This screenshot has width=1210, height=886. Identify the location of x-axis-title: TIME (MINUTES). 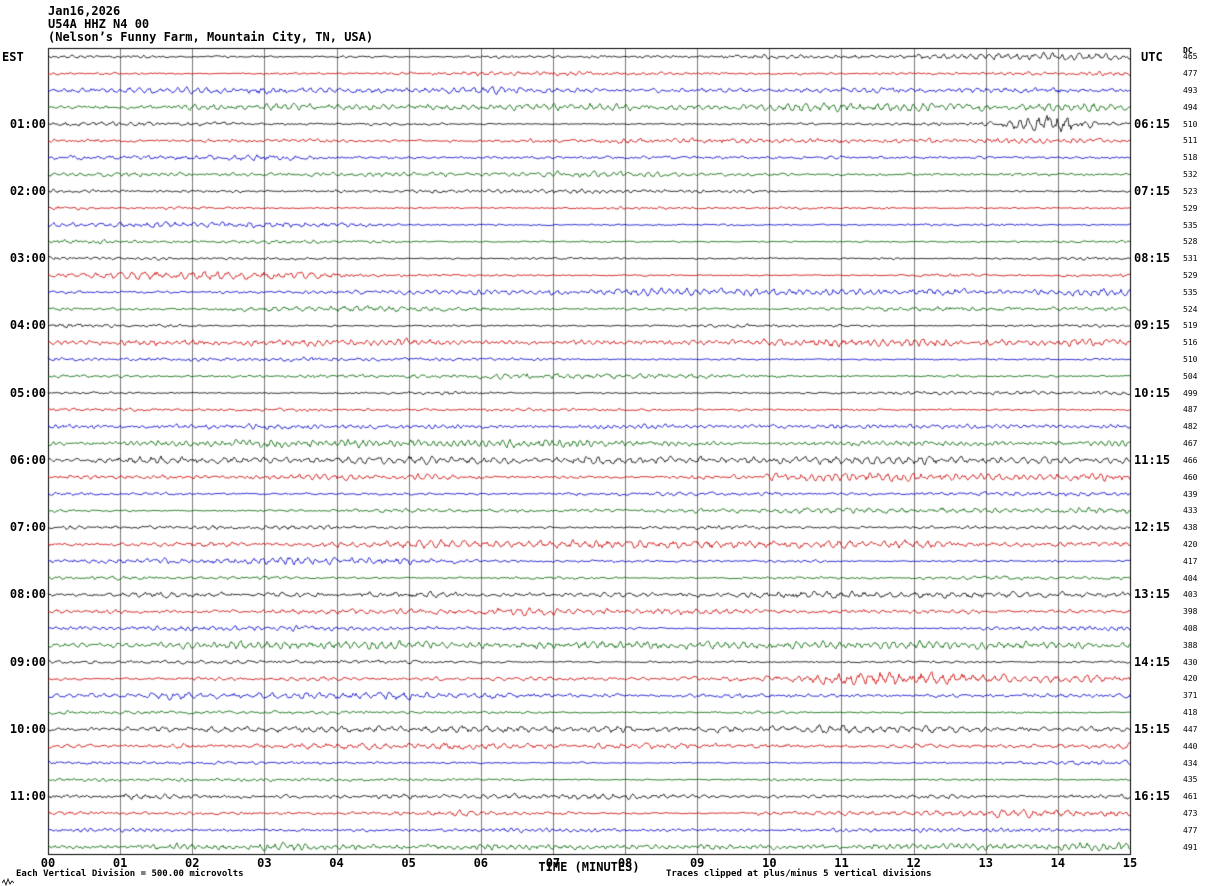
(589, 867).